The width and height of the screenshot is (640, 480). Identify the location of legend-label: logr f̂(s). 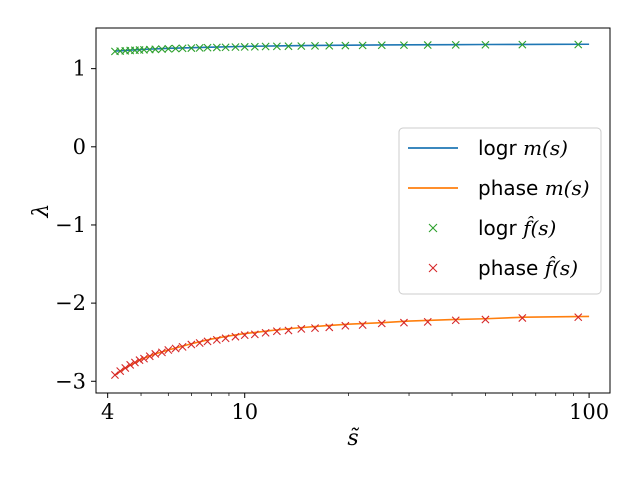
(517, 228).